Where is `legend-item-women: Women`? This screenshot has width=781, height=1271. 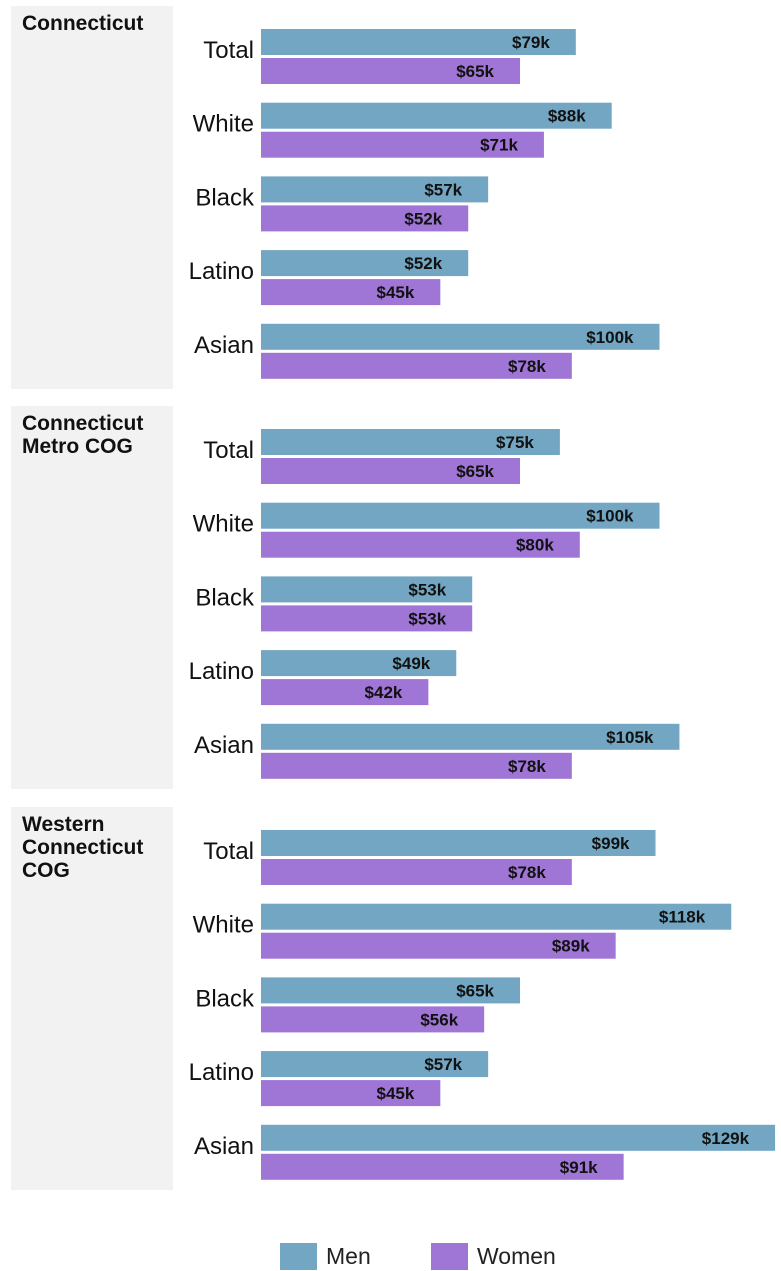
legend-item-women: Women is located at coordinates (493, 1256).